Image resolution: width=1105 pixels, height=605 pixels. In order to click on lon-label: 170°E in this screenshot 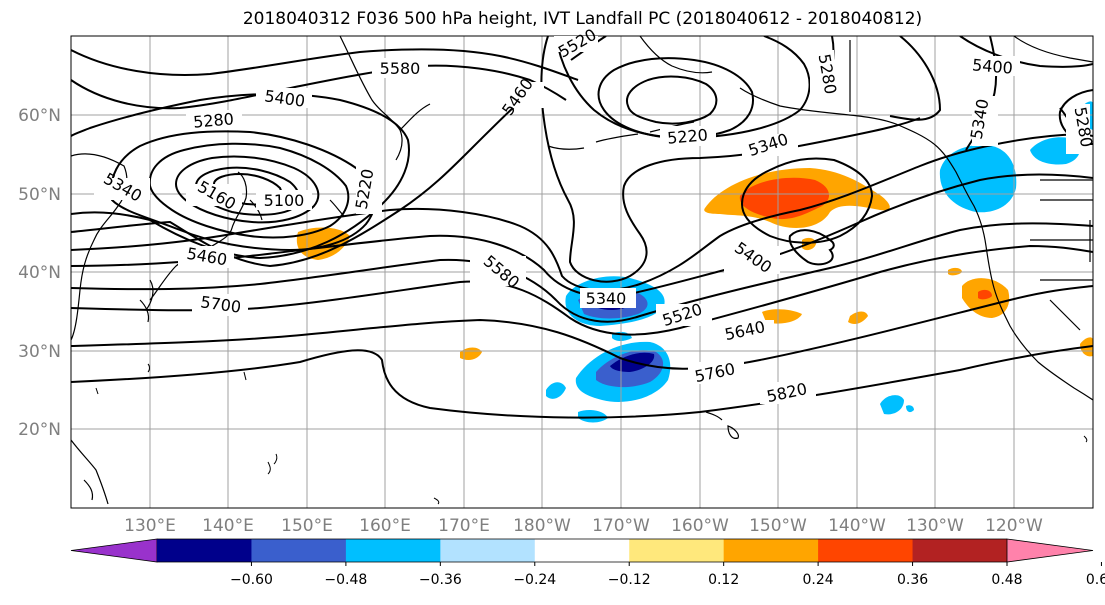, I will do `click(464, 526)`.